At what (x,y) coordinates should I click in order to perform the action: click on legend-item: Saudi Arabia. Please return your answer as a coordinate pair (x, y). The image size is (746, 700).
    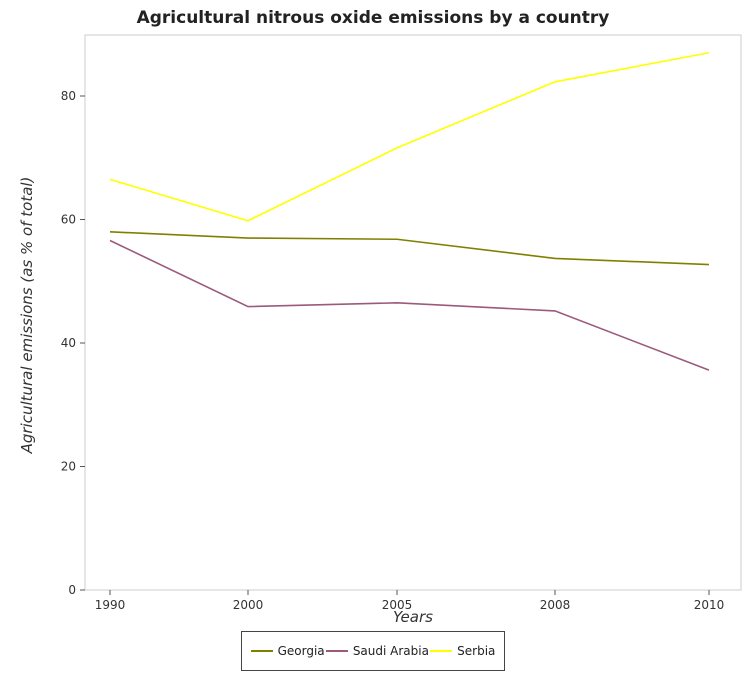
    Looking at the image, I should click on (377, 651).